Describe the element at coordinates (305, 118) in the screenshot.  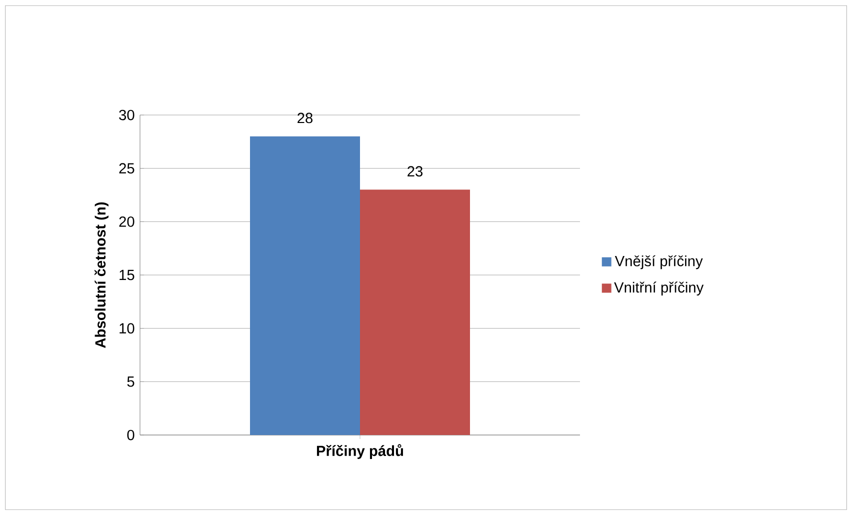
I see `data-label: 28` at that location.